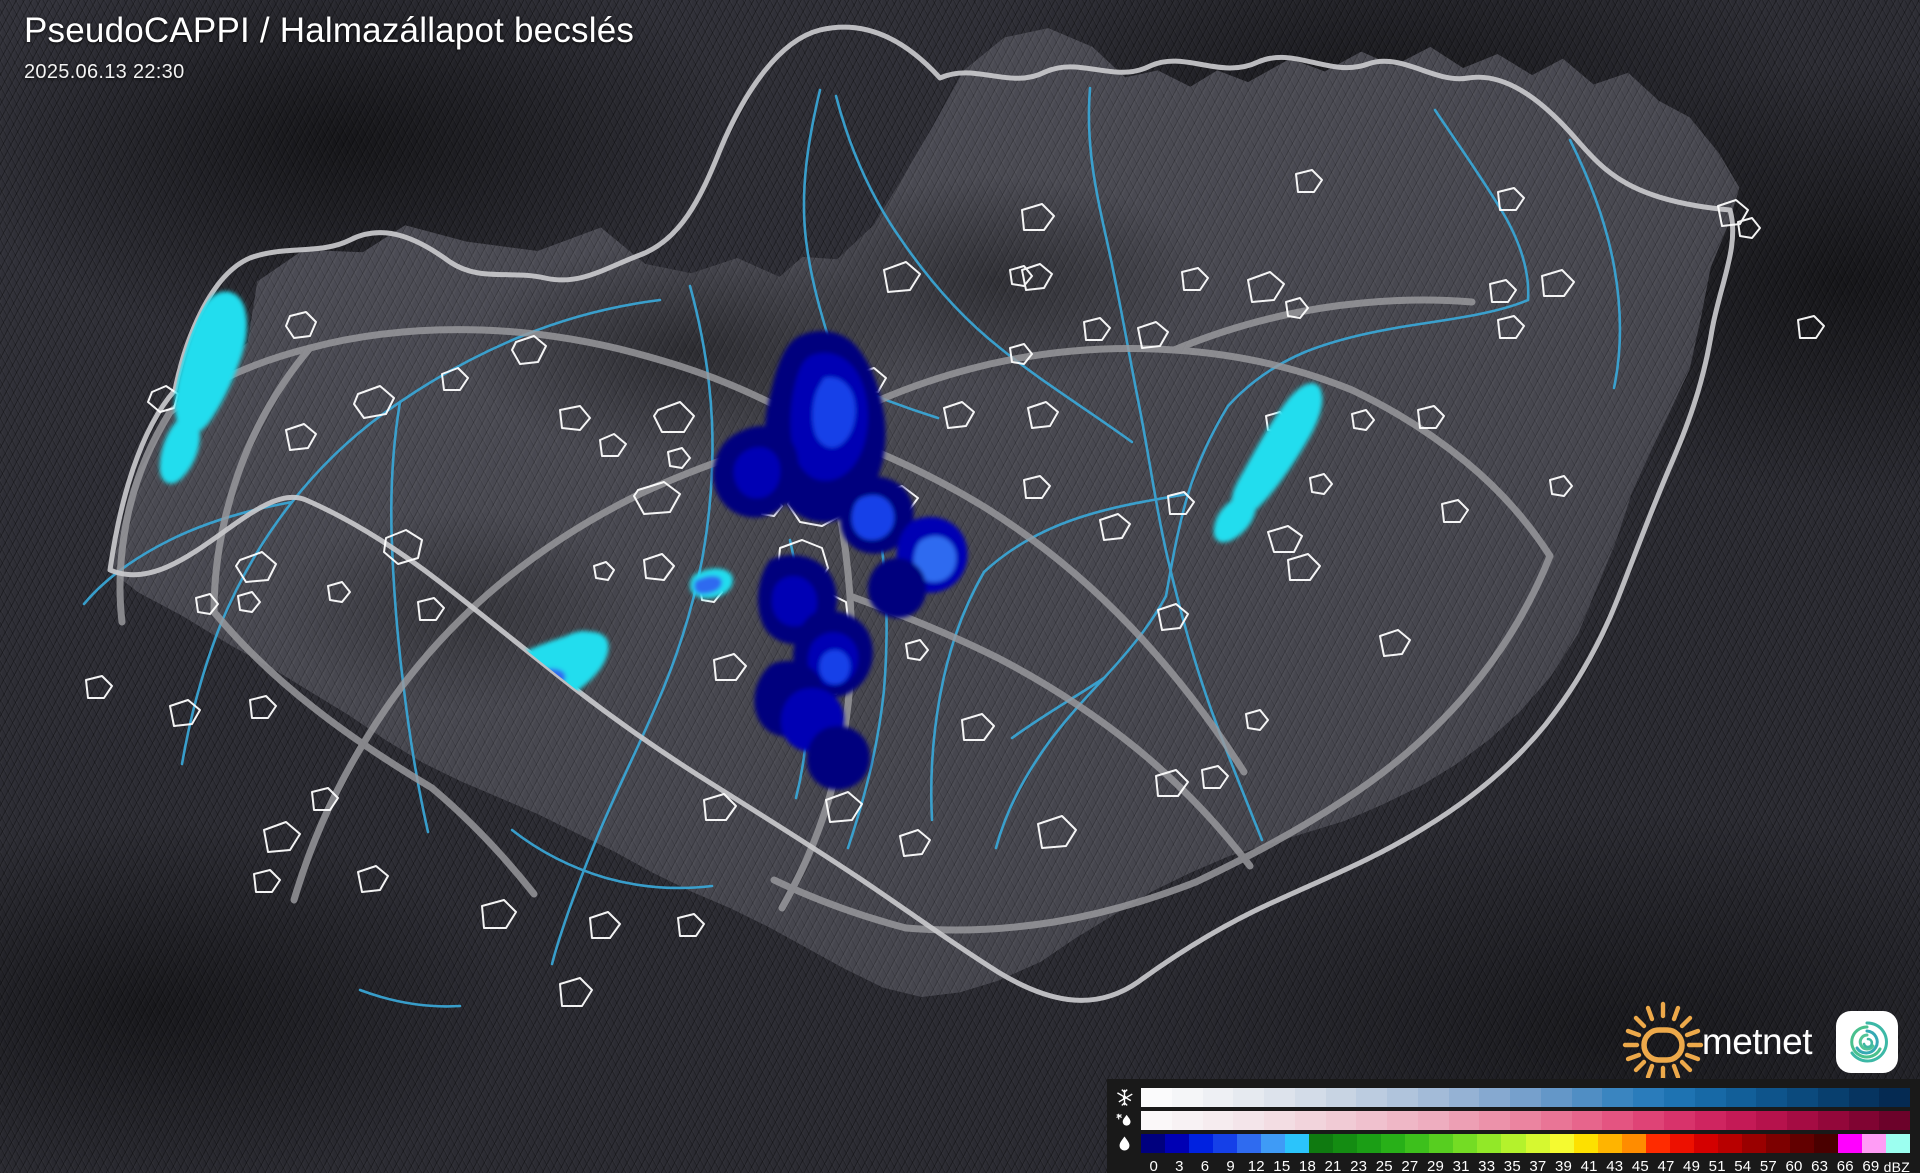  I want to click on legend-bar-mixed, so click(1526, 1120).